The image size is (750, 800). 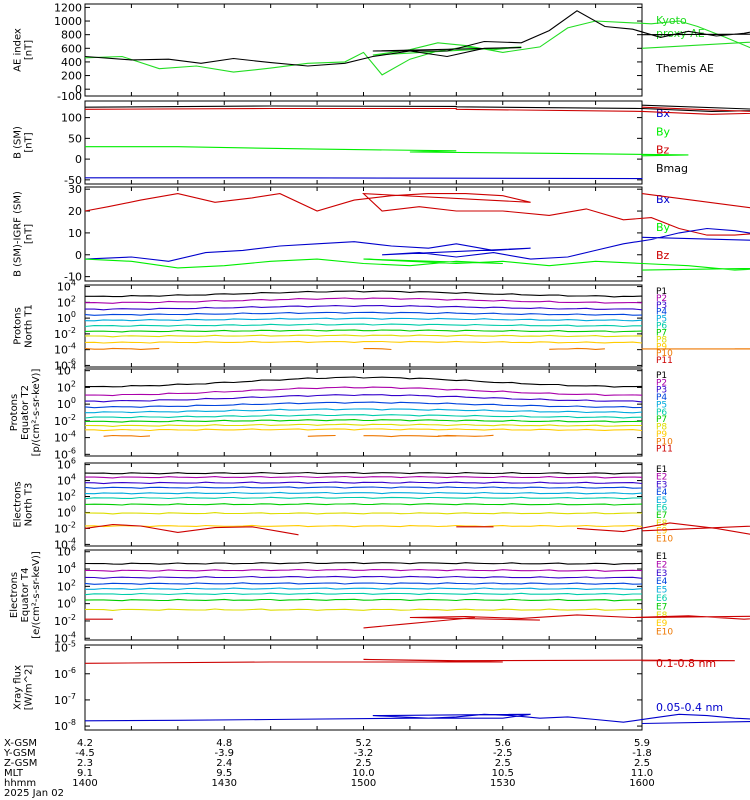 What do you see at coordinates (662, 532) in the screenshot?
I see `legend-entry: E9` at bounding box center [662, 532].